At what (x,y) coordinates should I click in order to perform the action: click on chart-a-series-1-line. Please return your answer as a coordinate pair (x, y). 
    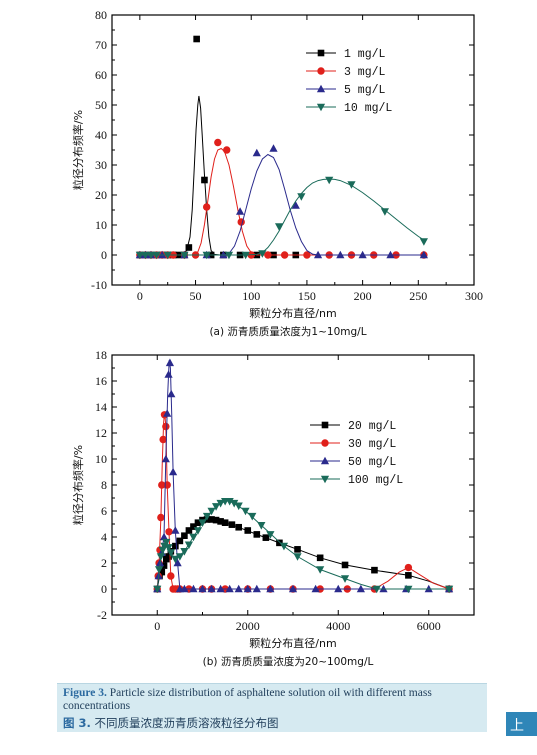
    Looking at the image, I should click on (281, 201).